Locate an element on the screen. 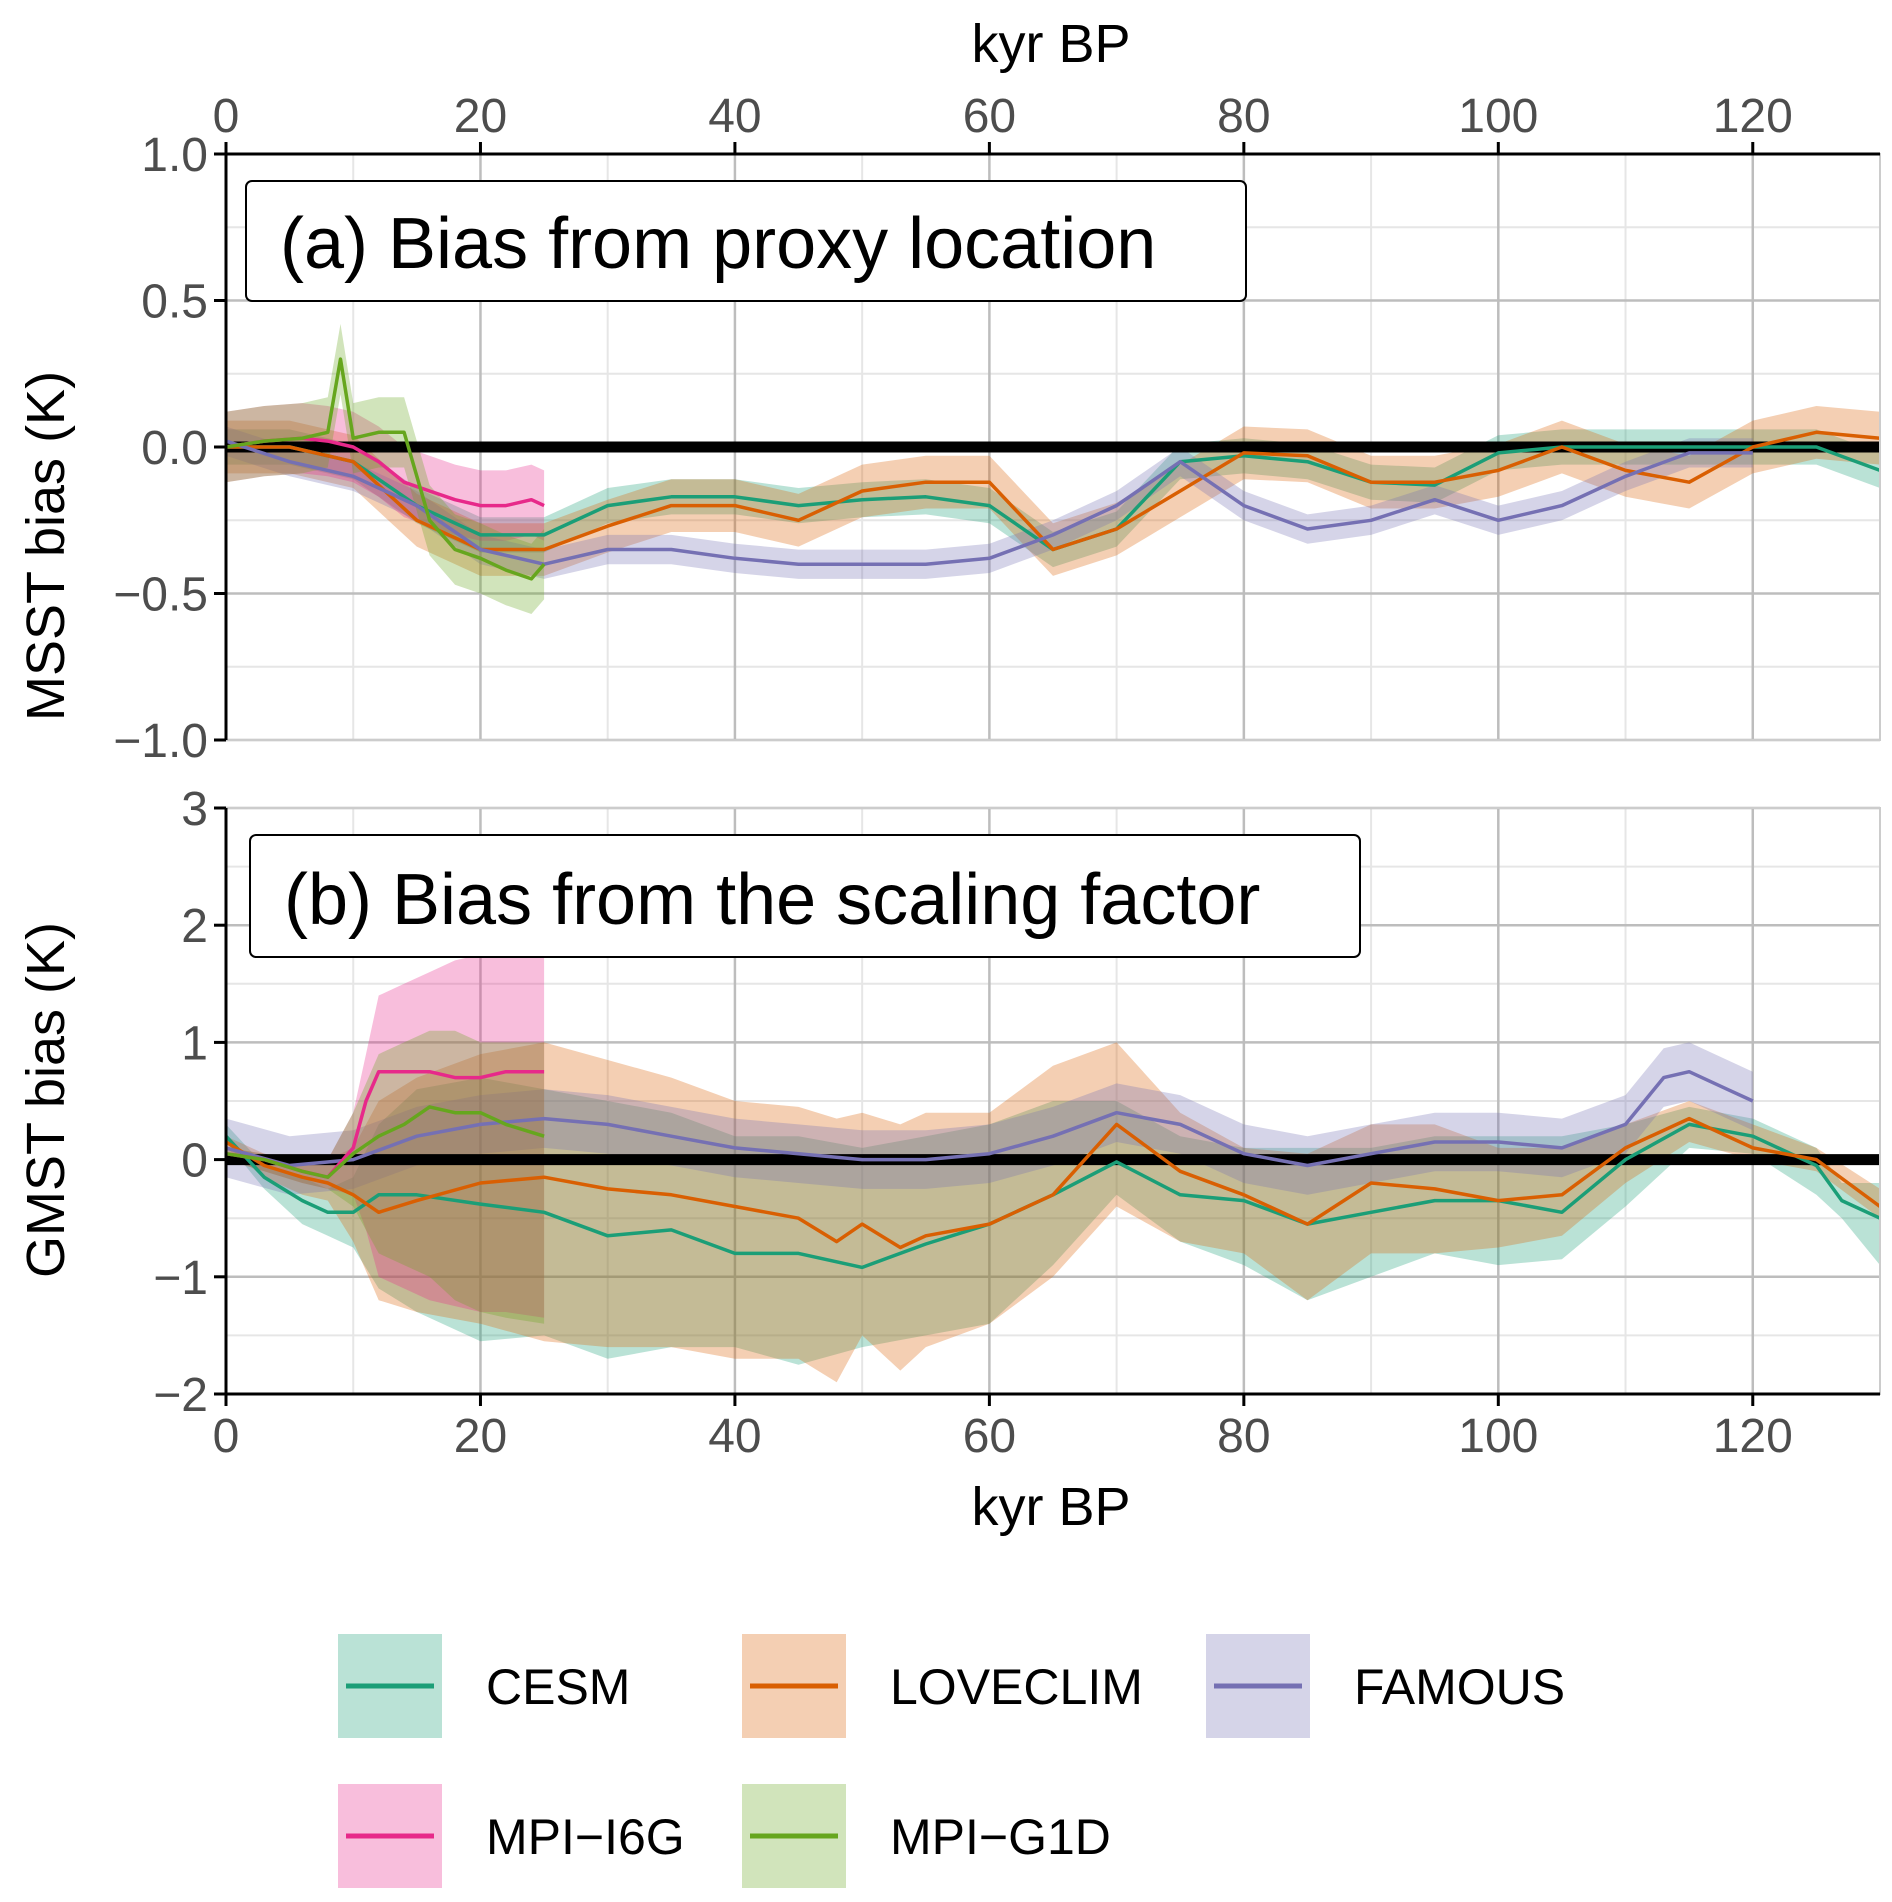 This screenshot has width=1892, height=1902. panel-a-line-loveclim is located at coordinates (1053, 491).